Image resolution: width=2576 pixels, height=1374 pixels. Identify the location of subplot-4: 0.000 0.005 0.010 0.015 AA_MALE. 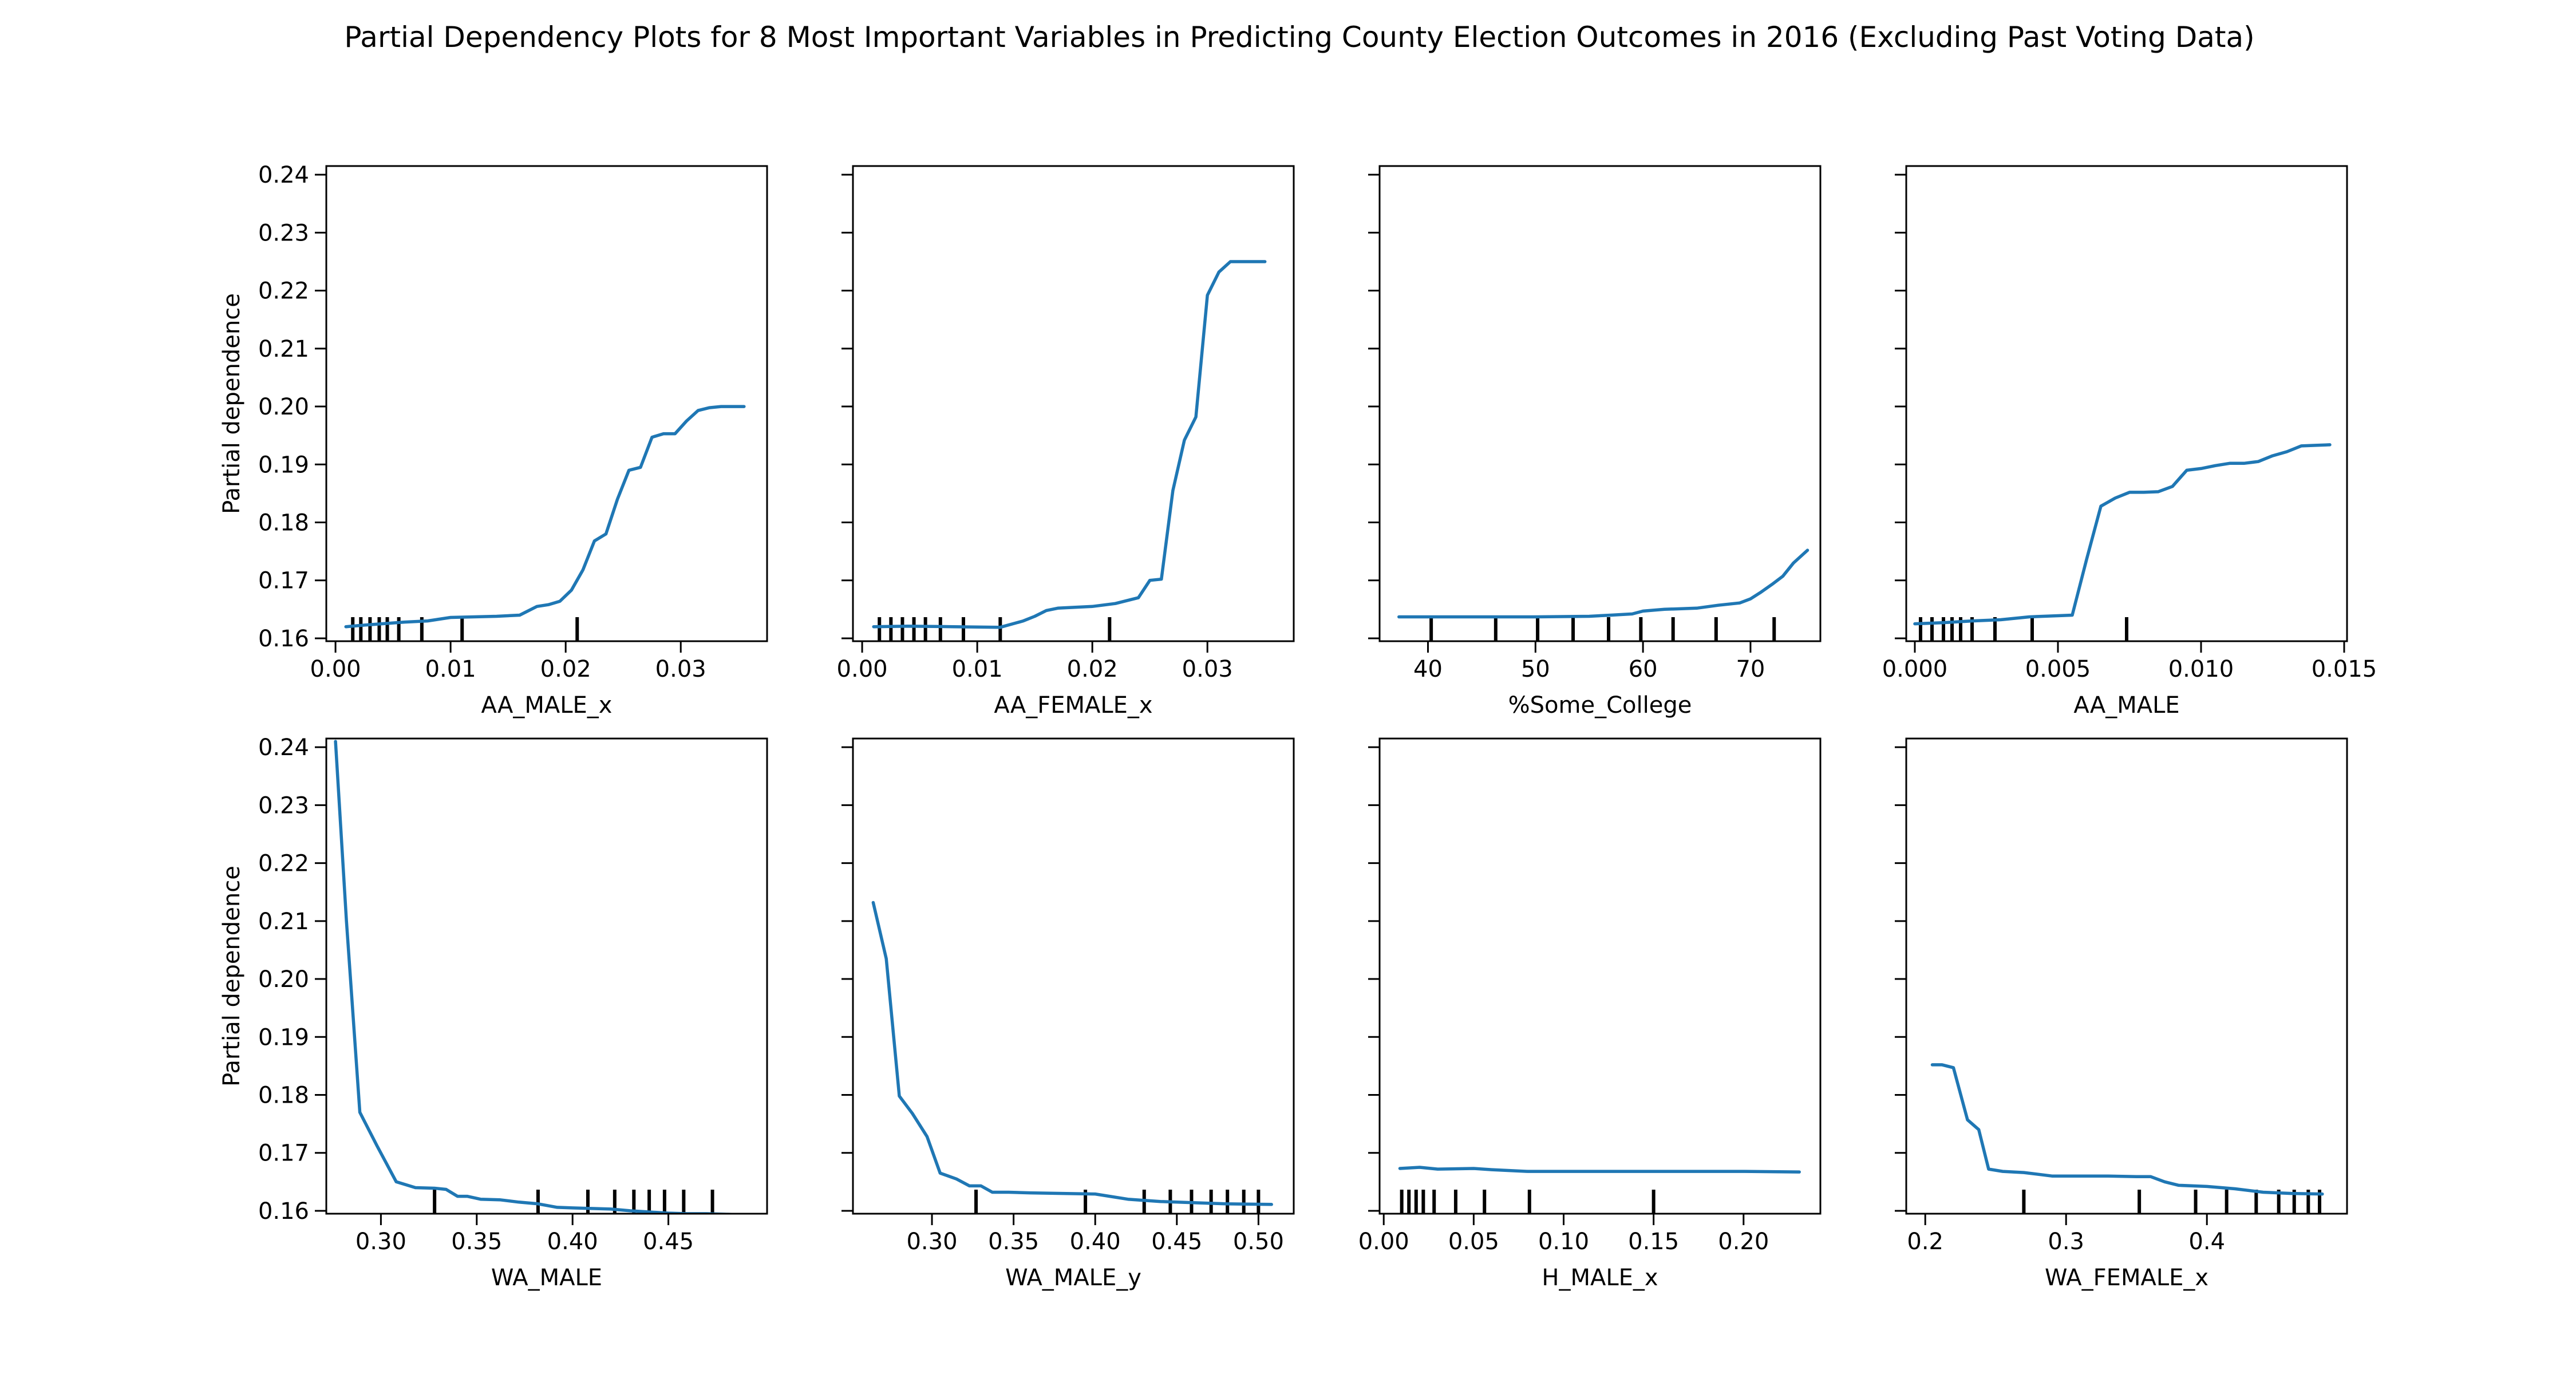
(2129, 442).